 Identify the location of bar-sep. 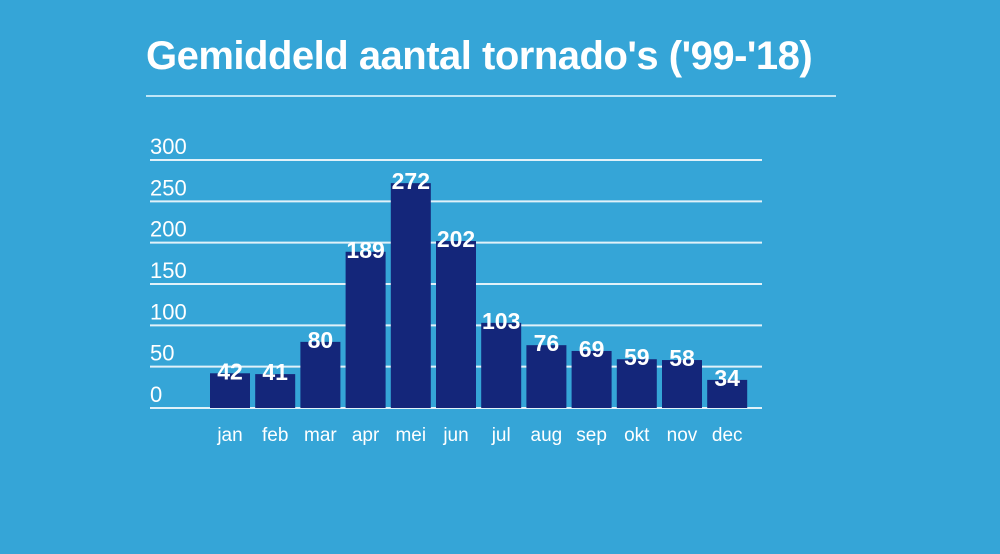
(591, 379).